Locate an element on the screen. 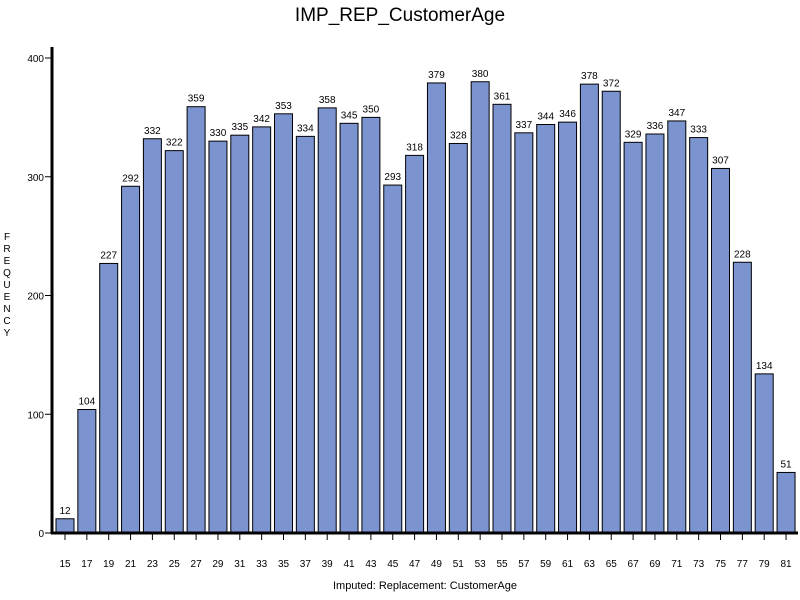 This screenshot has width=800, height=600. x-tick-label-81: 81 is located at coordinates (786, 564).